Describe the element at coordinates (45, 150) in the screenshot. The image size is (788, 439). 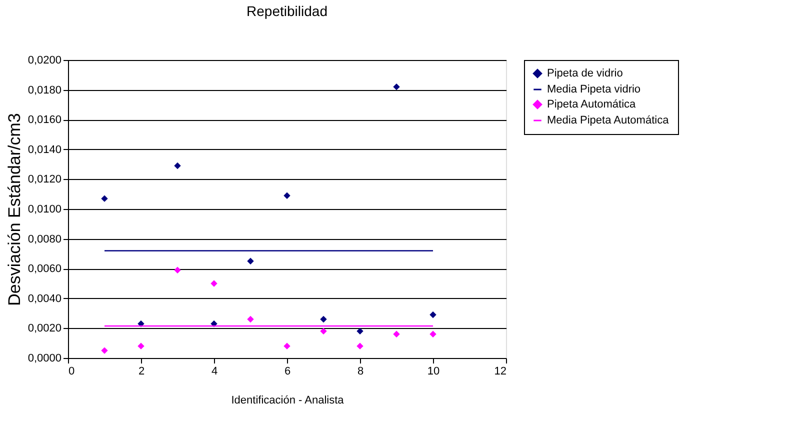
I see `y-tick-label: 0,0140` at that location.